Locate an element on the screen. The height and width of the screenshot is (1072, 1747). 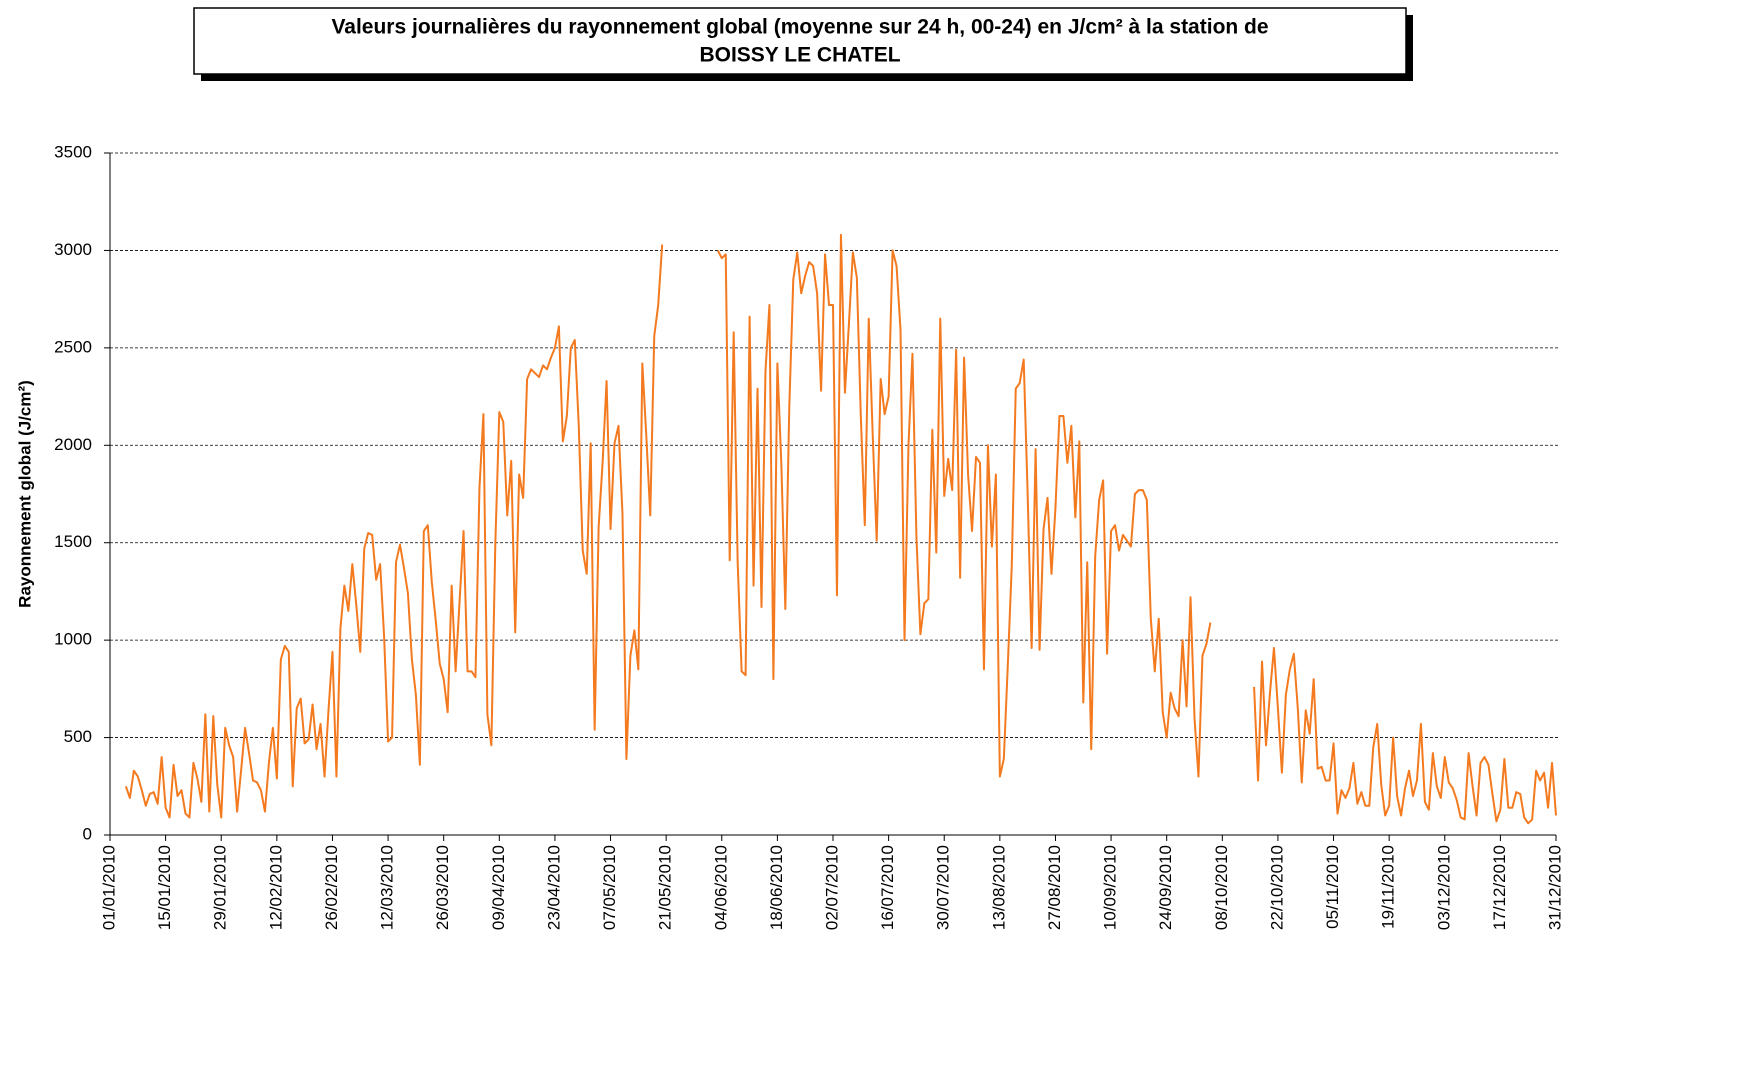
title-box is located at coordinates (800, 41).